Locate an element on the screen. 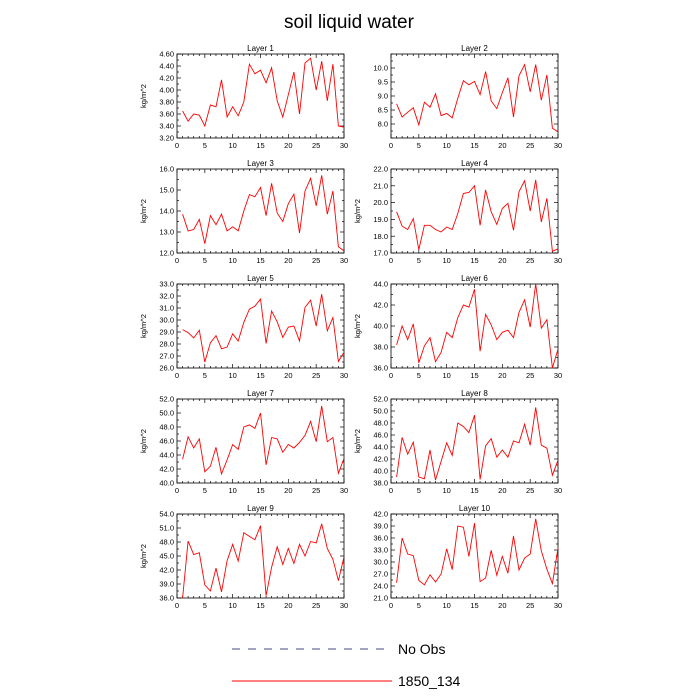  legend: No Obs 1850_134 is located at coordinates (346, 665).